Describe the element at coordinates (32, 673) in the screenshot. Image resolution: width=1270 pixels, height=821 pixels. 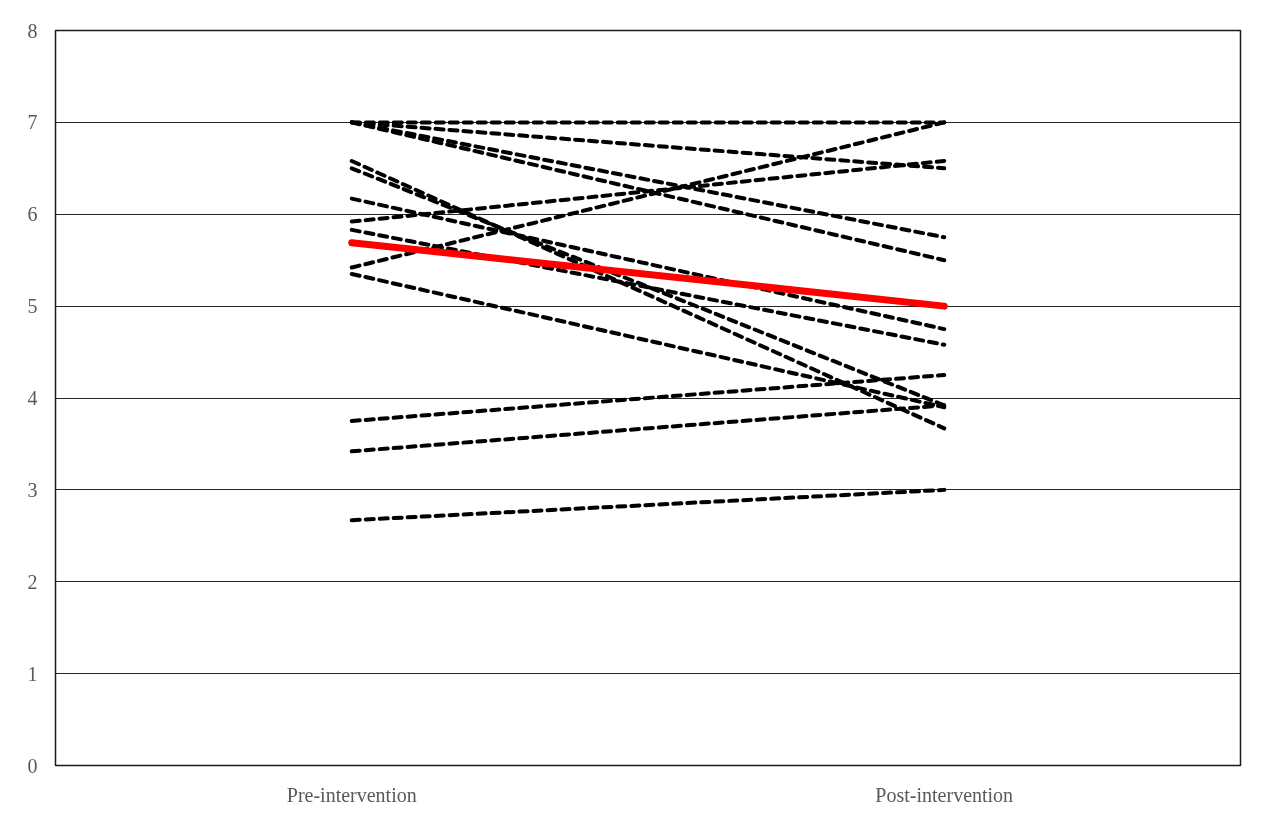
I see `y-tick-label: 1` at that location.